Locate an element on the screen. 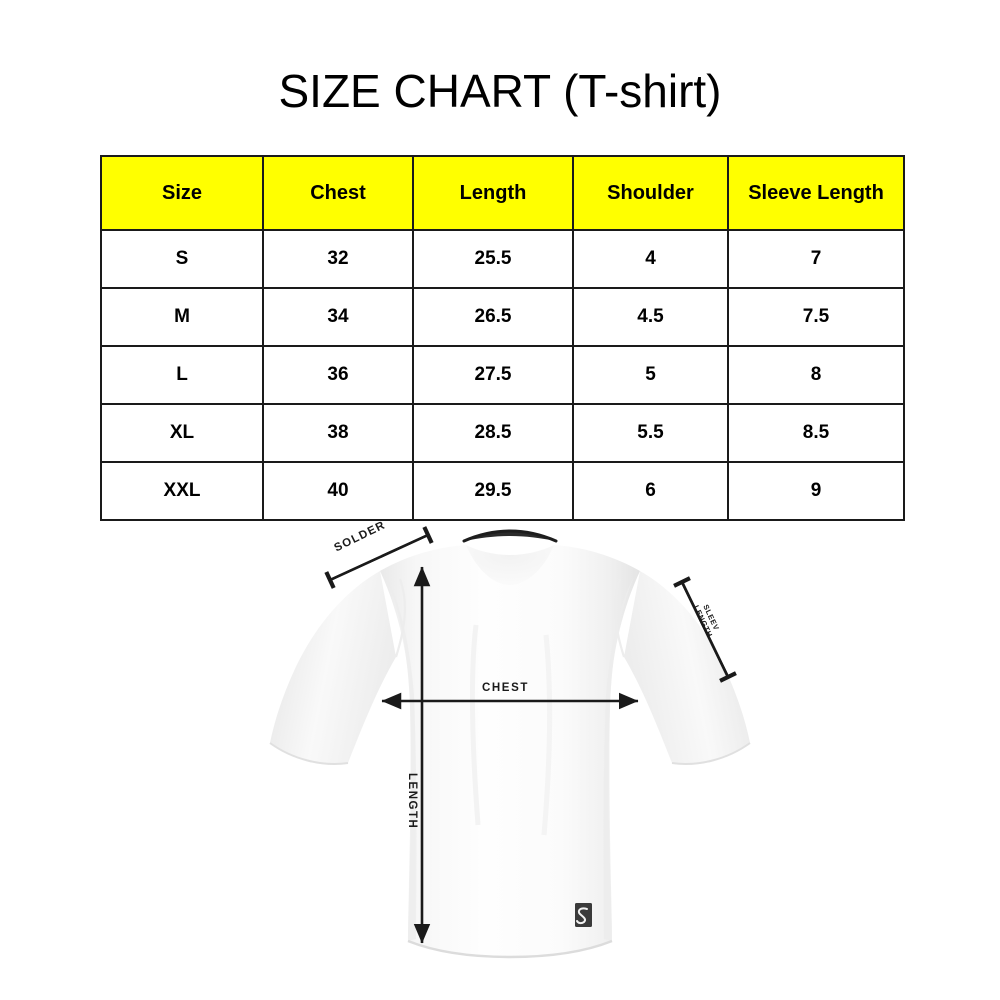  cell-sleeve: 7.5 is located at coordinates (816, 317).